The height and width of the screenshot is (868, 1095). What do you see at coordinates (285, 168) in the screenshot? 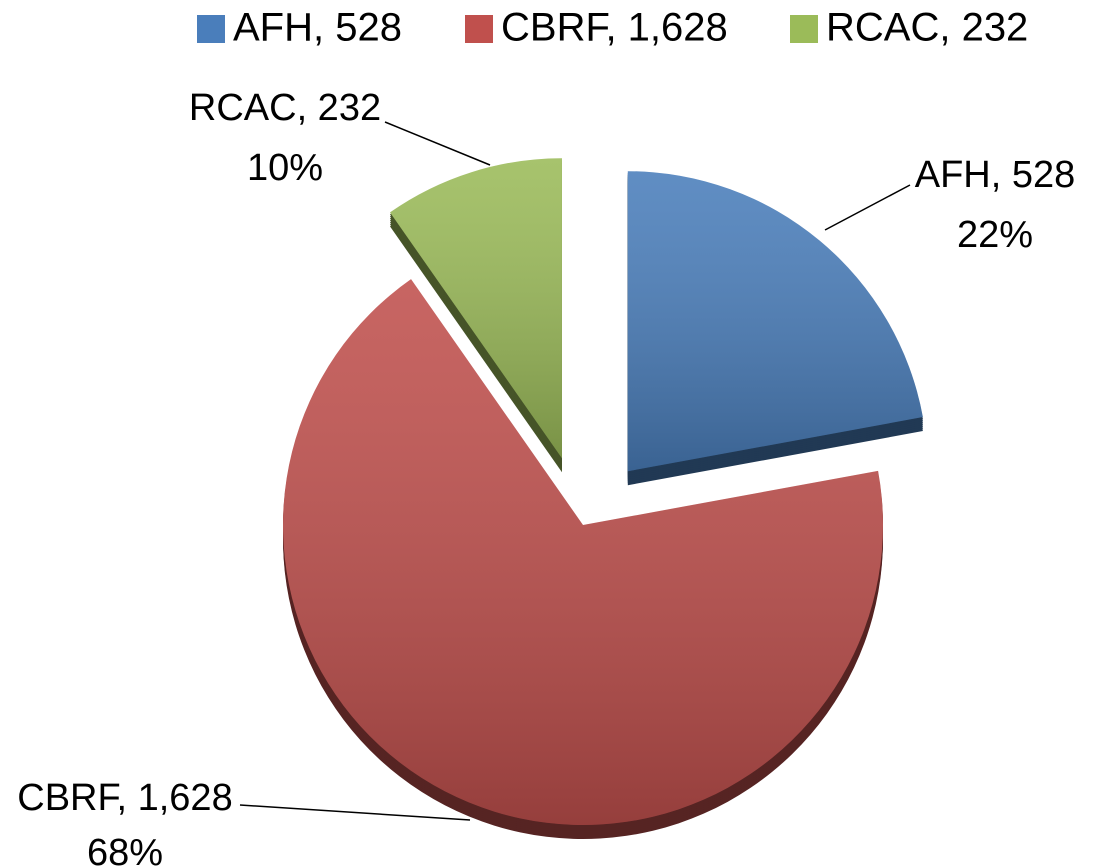
I see `percent-label: 10%` at bounding box center [285, 168].